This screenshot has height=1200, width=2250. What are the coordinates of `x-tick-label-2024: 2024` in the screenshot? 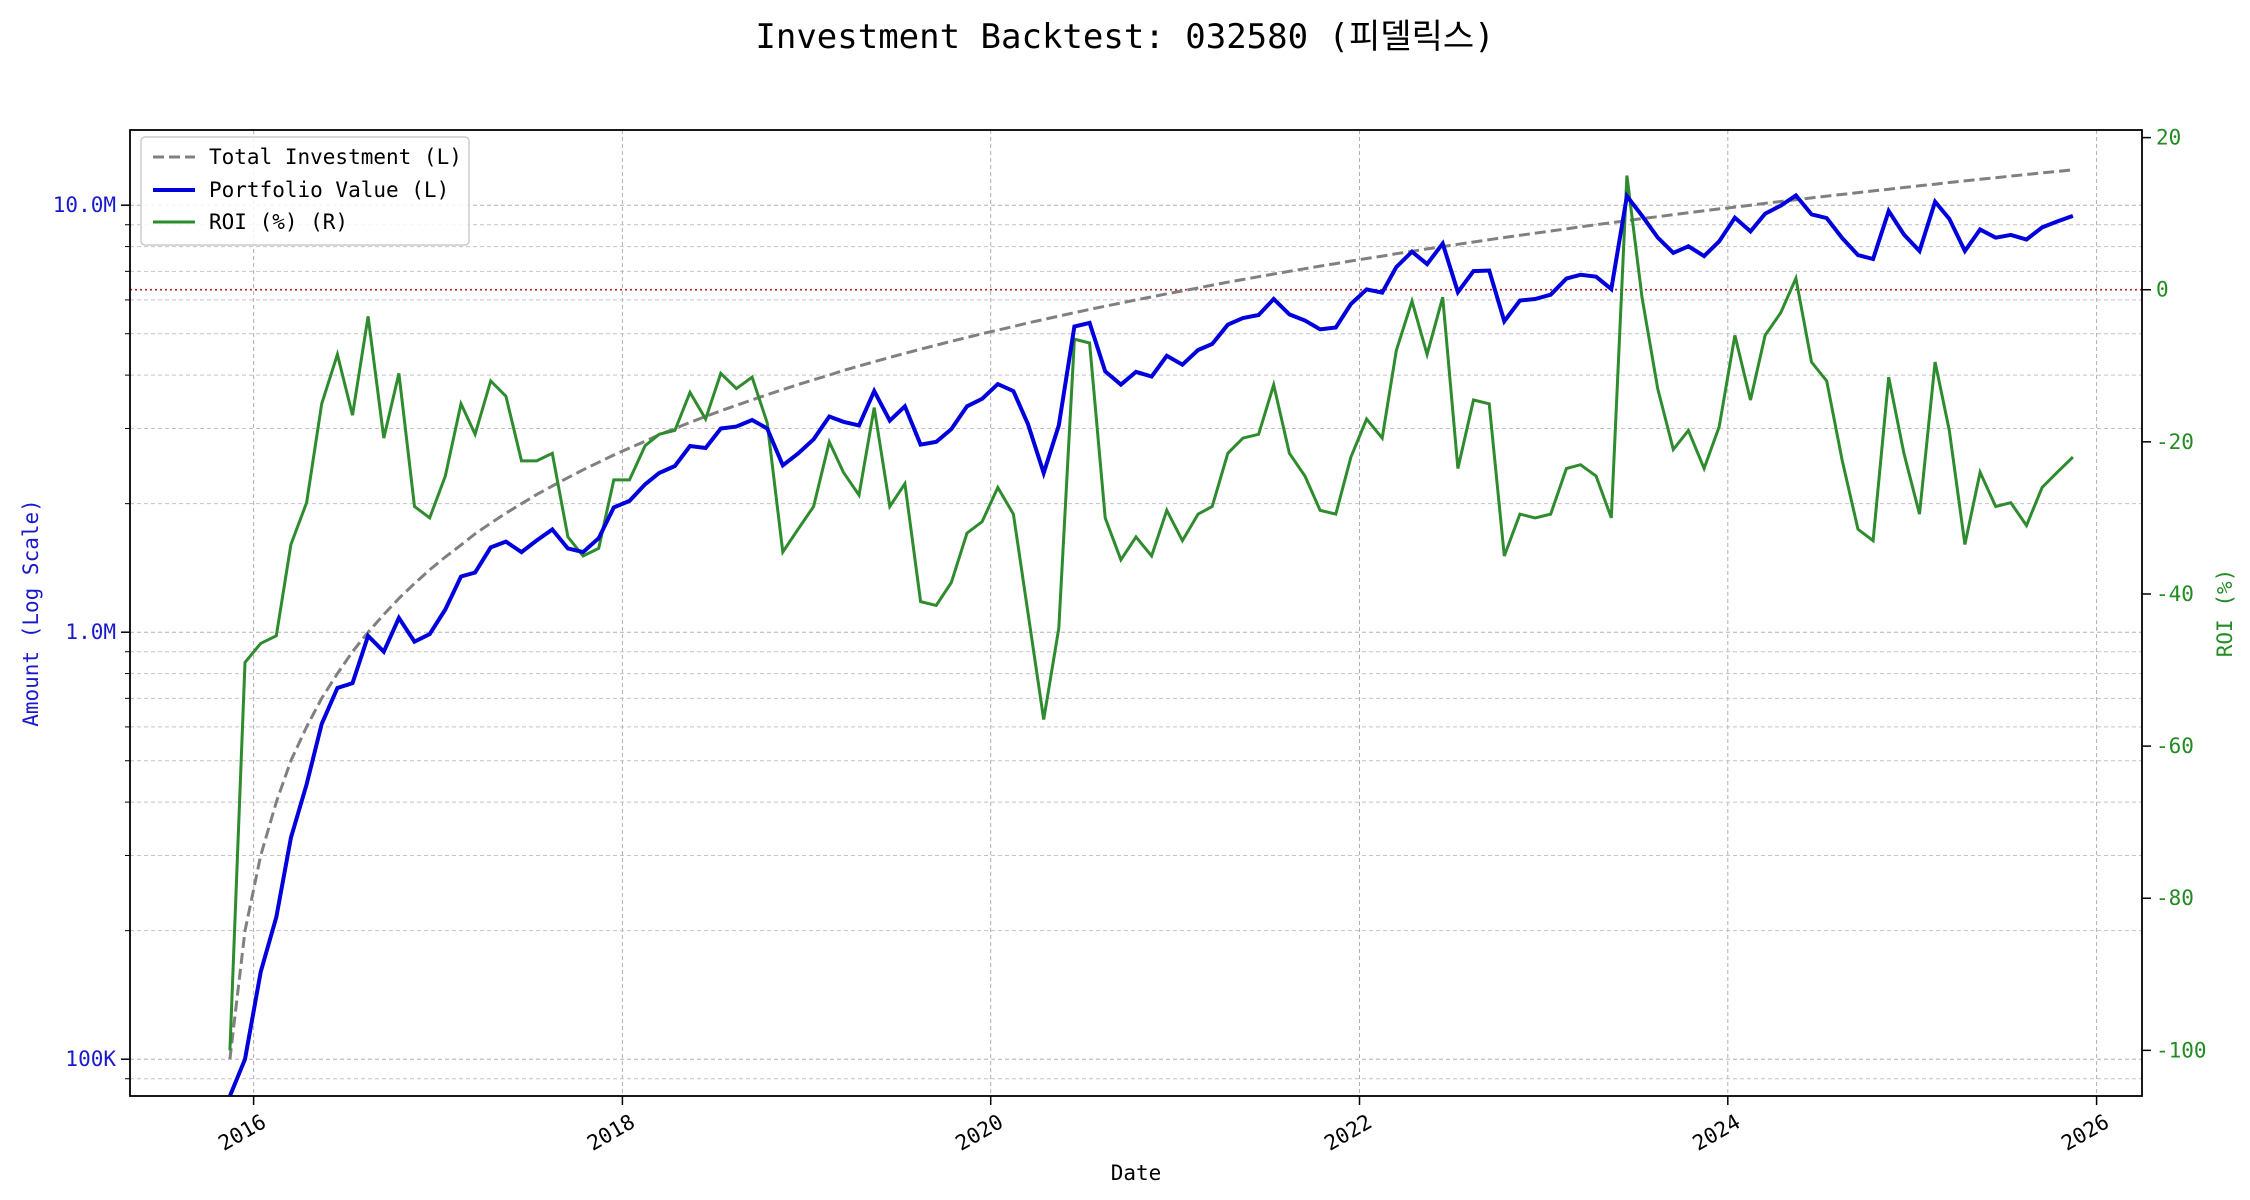 It's located at (1716, 1133).